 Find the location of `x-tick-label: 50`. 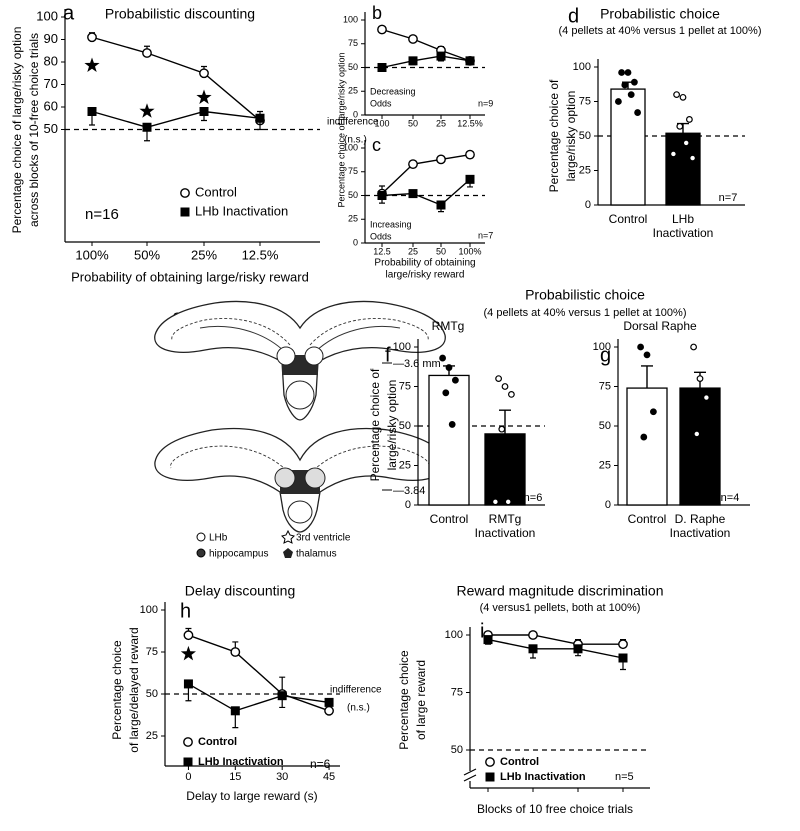

x-tick-label: 50 is located at coordinates (441, 251).